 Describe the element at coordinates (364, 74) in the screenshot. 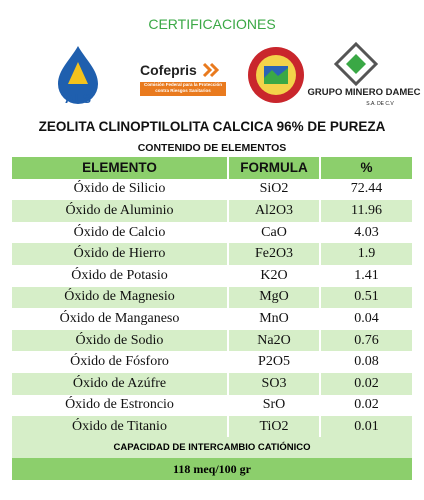

I see `damec-logo: GRUPO MINERO DAMEC S.A. DE C.V` at that location.